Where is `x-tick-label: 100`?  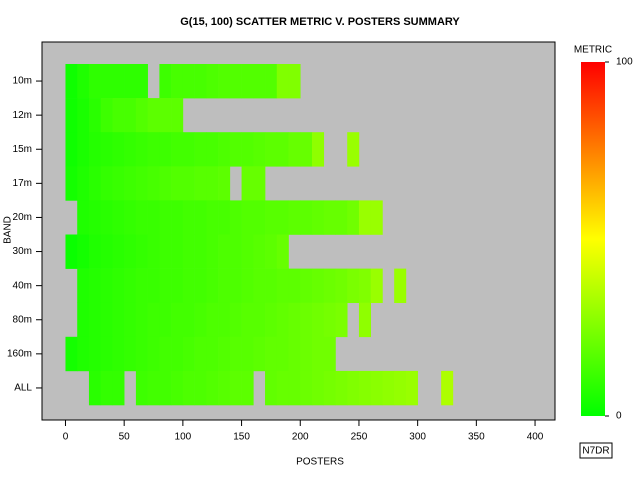 x-tick-label: 100 is located at coordinates (183, 437).